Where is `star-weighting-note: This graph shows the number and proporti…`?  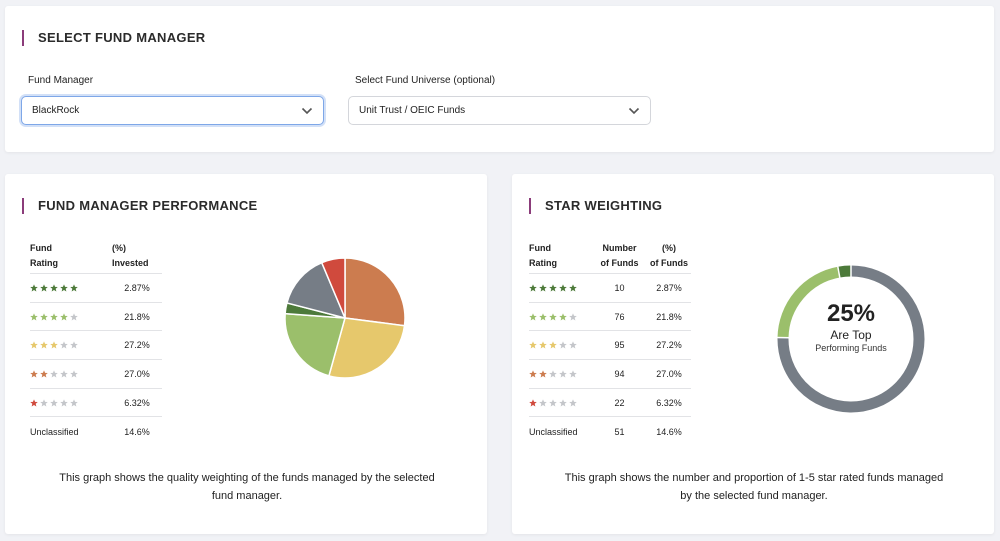
star-weighting-note: This graph shows the number and proporti… is located at coordinates (754, 487).